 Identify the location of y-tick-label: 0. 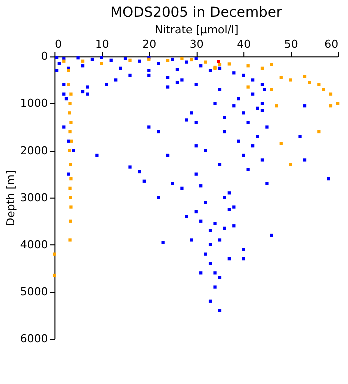
(44, 57).